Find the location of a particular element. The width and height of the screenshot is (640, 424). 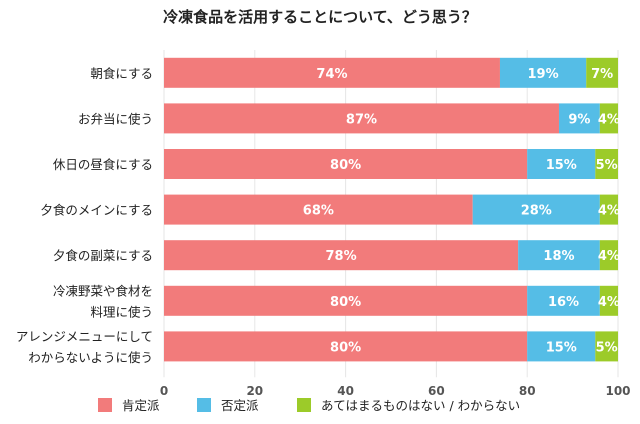

data-label: 78% is located at coordinates (340, 256).